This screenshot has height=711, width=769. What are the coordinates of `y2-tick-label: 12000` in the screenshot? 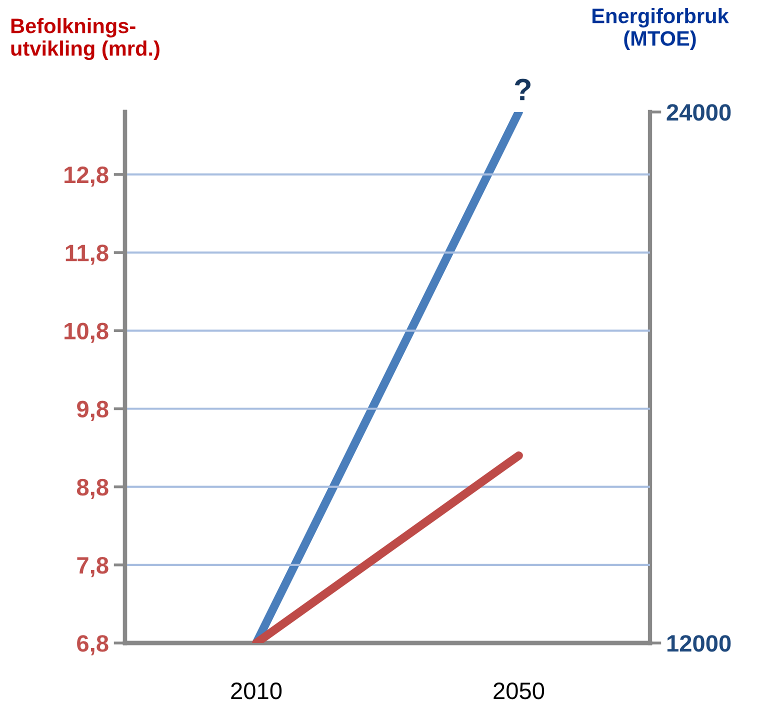 It's located at (699, 643).